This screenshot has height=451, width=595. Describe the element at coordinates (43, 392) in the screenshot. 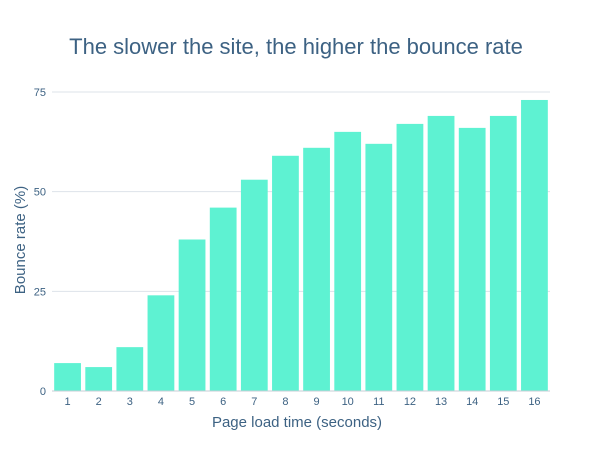

I see `y-tick-label: 0` at that location.